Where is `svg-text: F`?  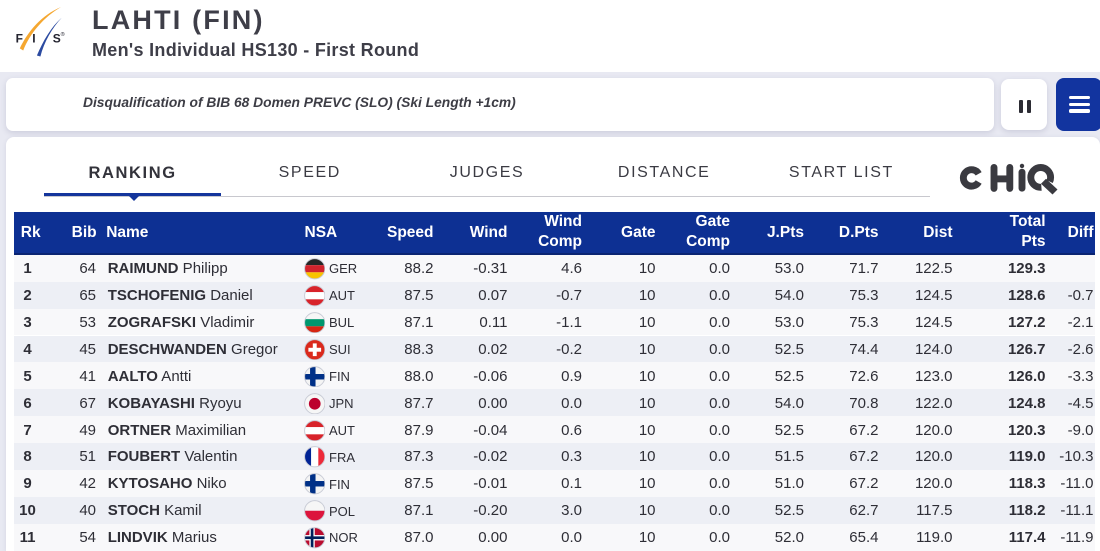
svg-text: F is located at coordinates (19, 39).